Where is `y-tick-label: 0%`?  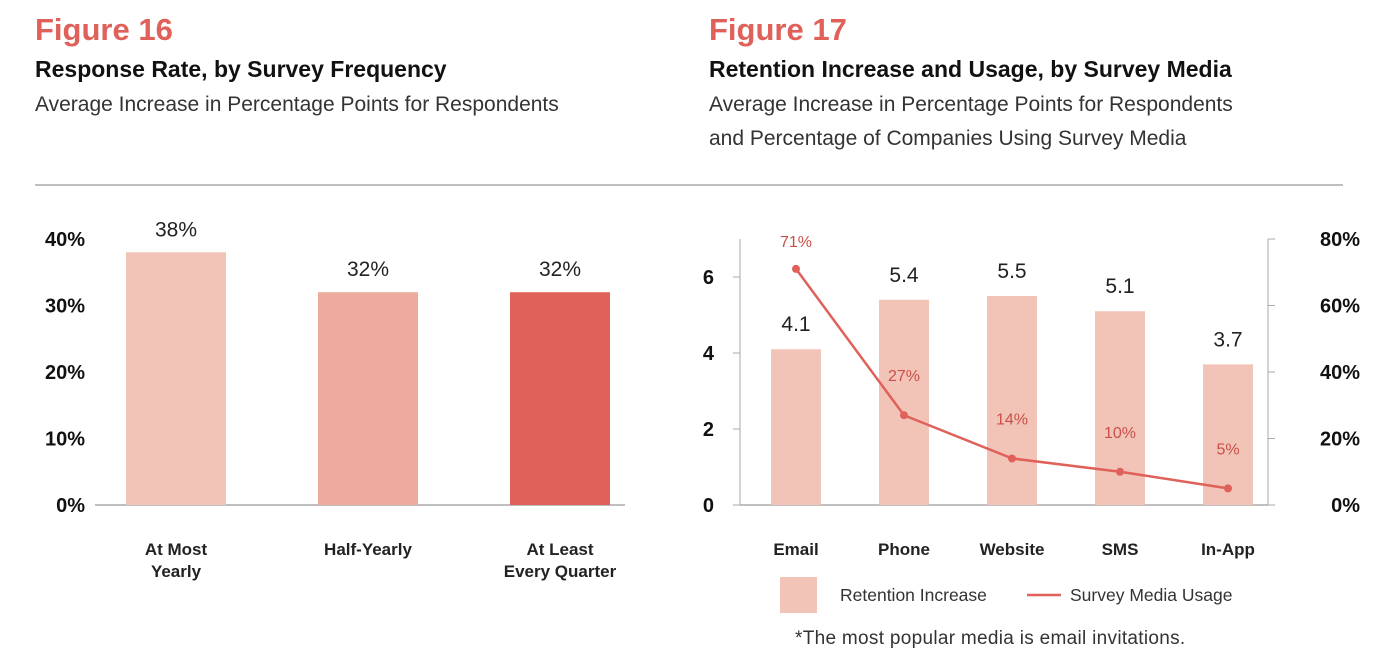 y-tick-label: 0% is located at coordinates (70, 506).